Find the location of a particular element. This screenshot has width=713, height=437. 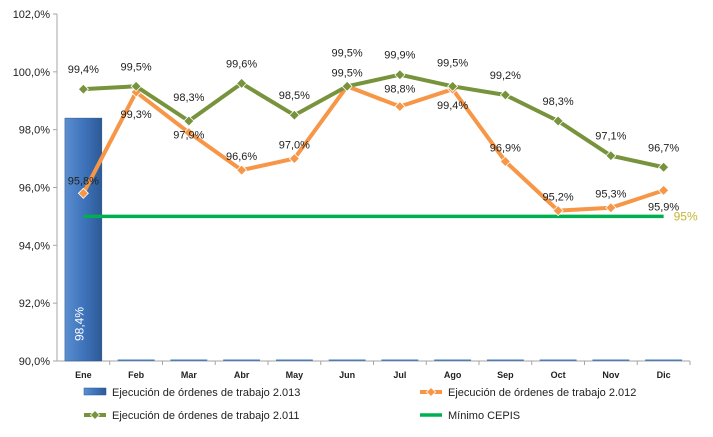

x-tick-label: Mar is located at coordinates (189, 375).